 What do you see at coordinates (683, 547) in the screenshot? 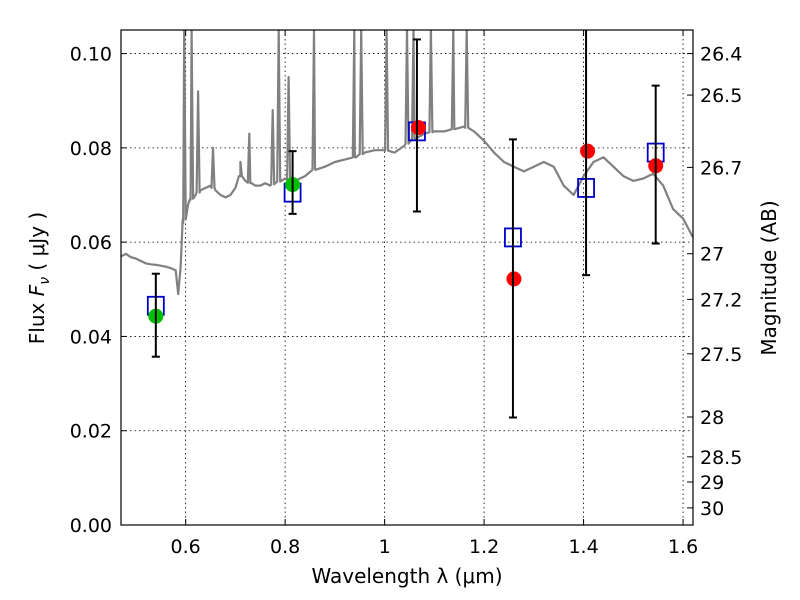
I see `x-tick-label: 1.6` at bounding box center [683, 547].